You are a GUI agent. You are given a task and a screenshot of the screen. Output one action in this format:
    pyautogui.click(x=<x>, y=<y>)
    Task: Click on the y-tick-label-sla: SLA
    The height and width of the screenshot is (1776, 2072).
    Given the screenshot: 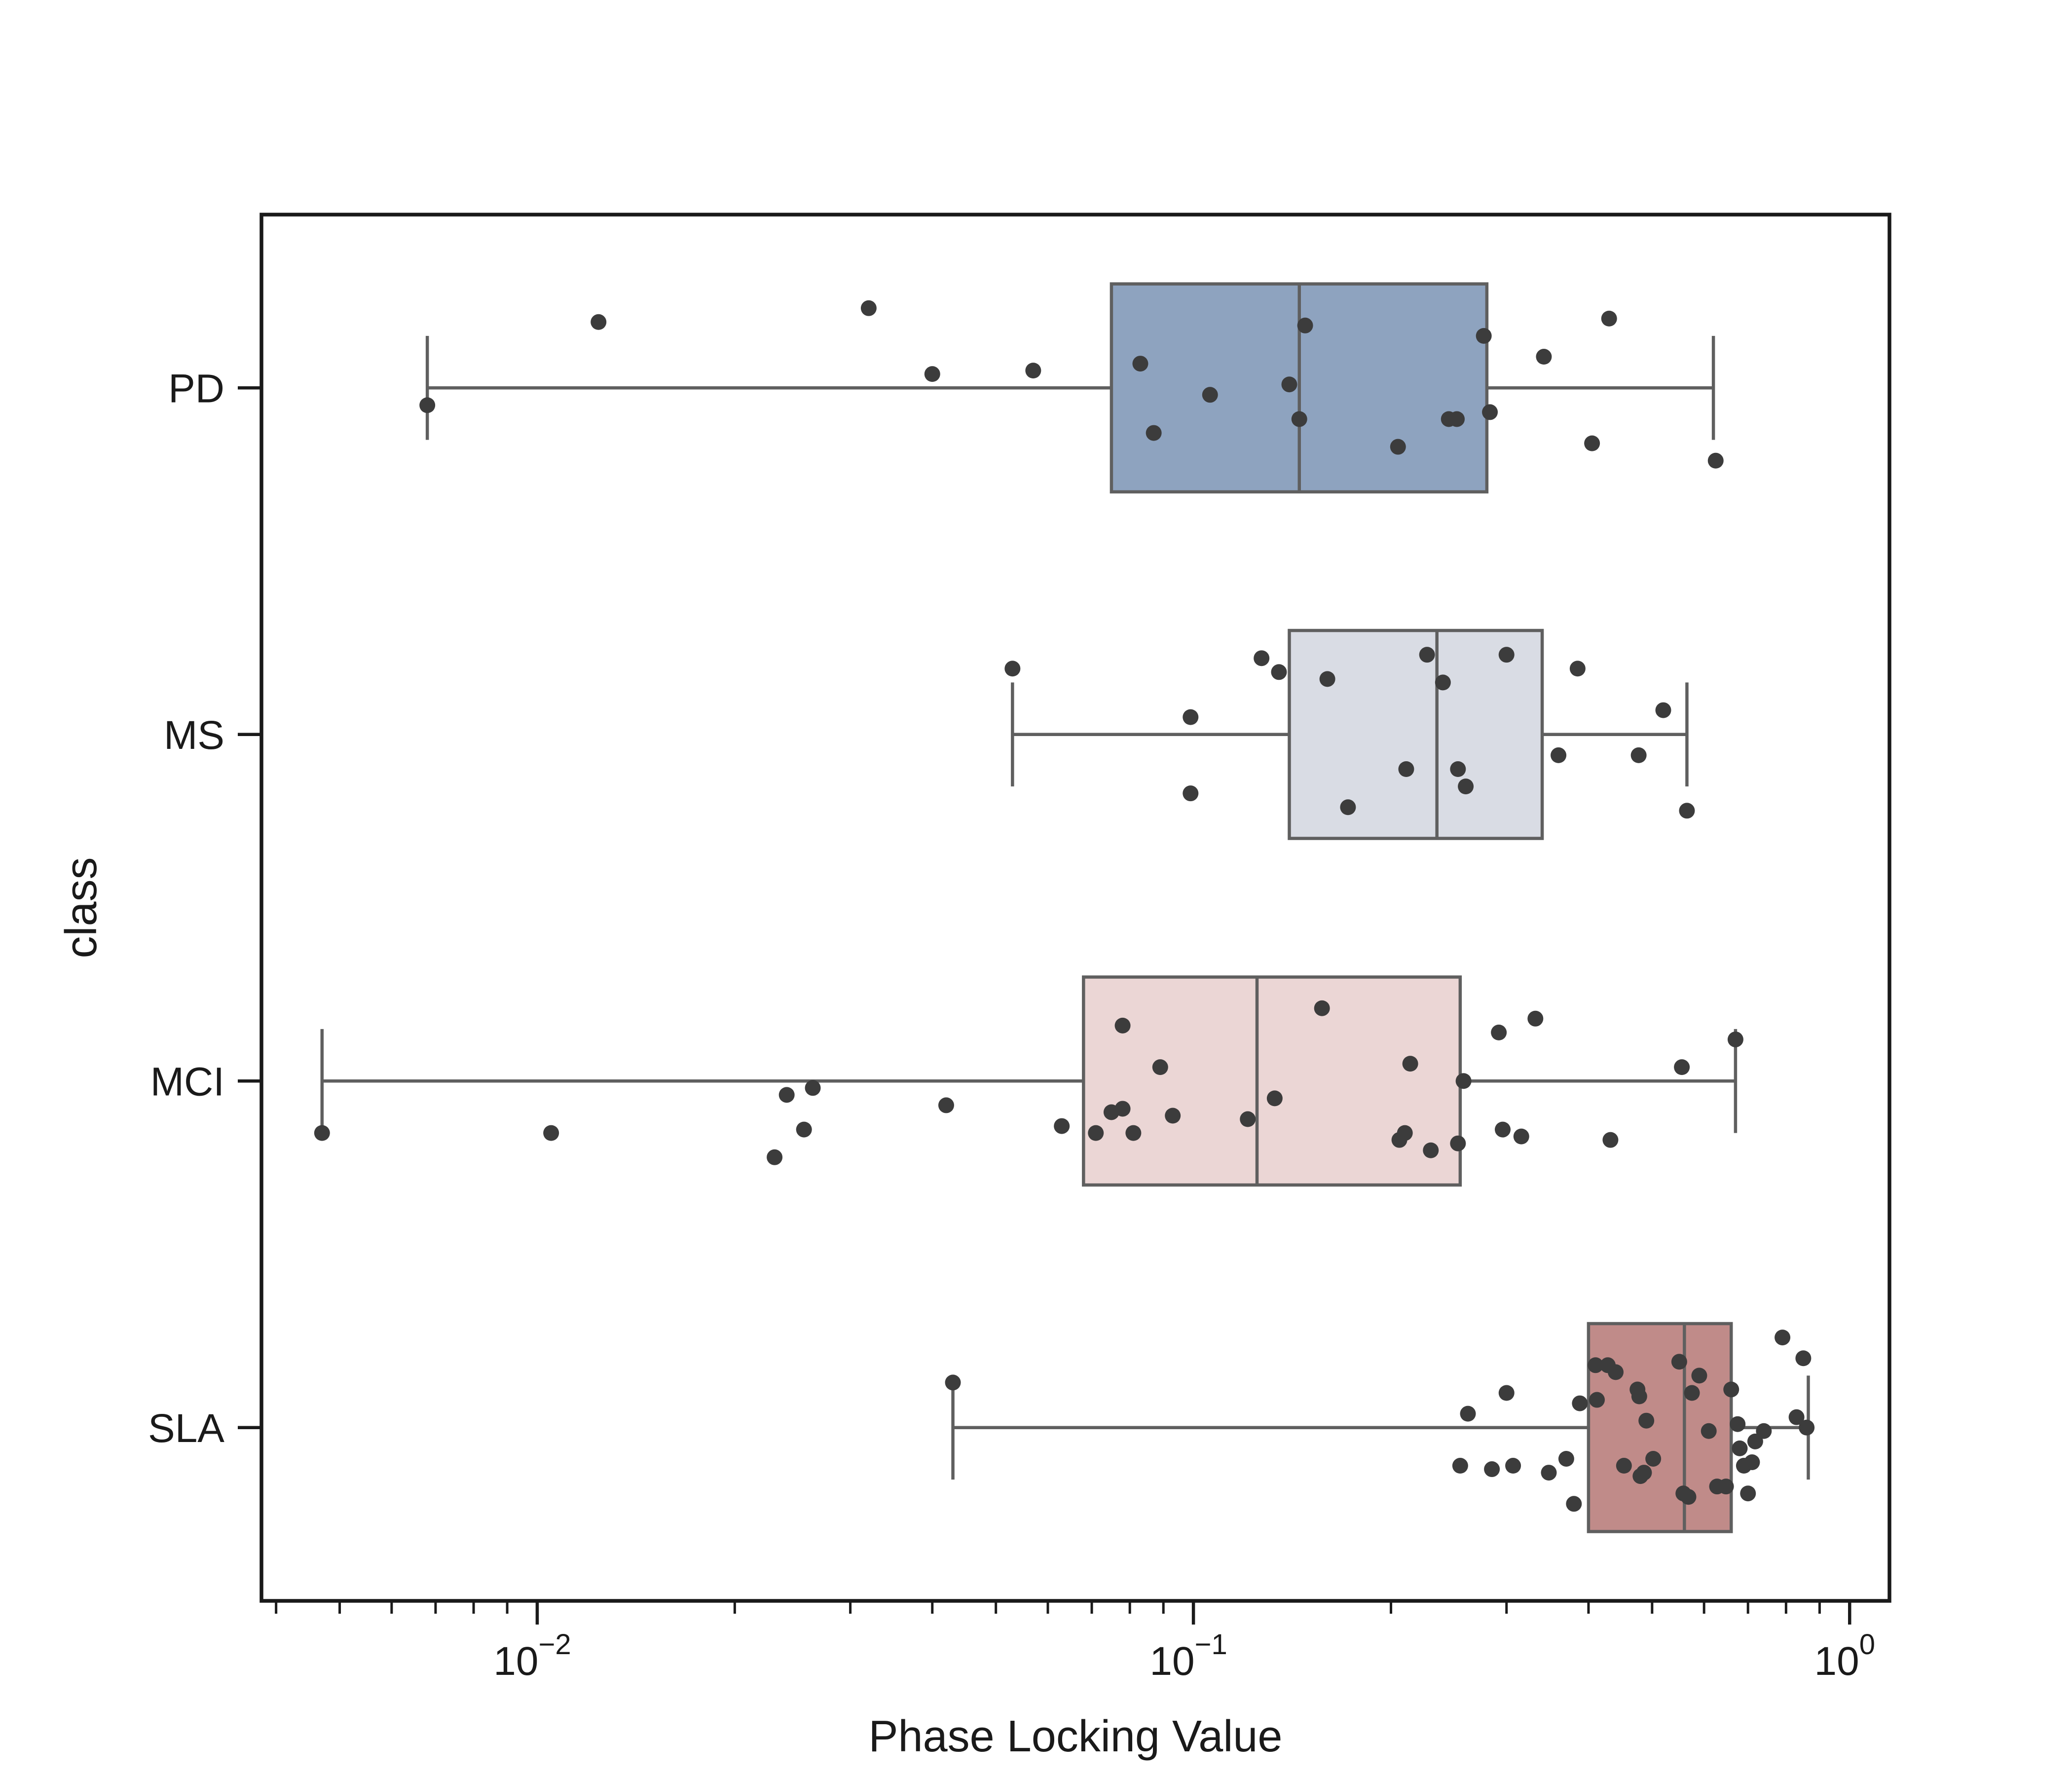 What is the action you would take?
    pyautogui.click(x=186, y=1429)
    